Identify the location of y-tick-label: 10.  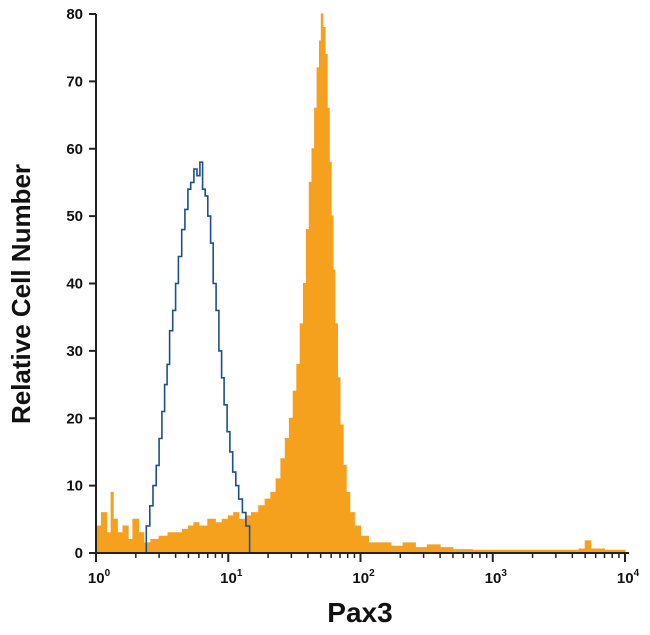
(74, 486).